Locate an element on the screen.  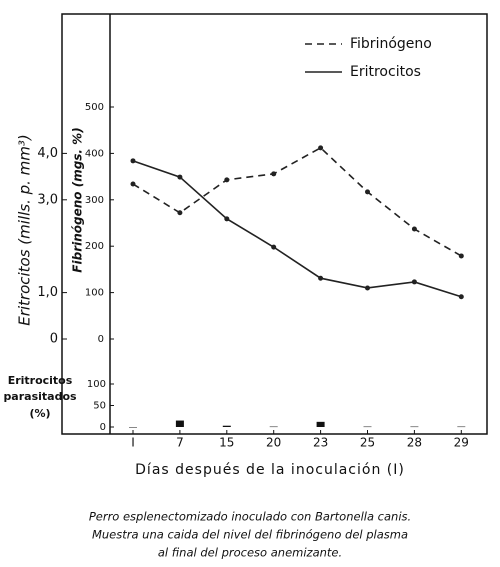
y2-tick-label: 300 is located at coordinates (94, 200).